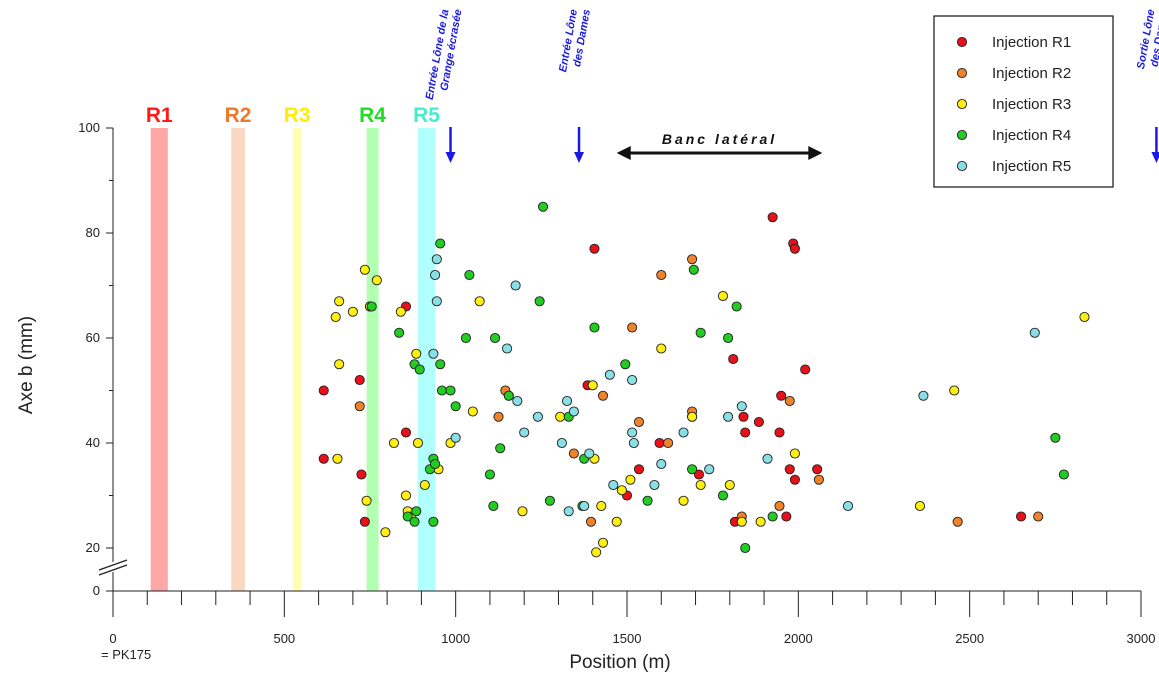  Describe the element at coordinates (297, 115) in the screenshot. I see `zone-label-r3: R3` at that location.